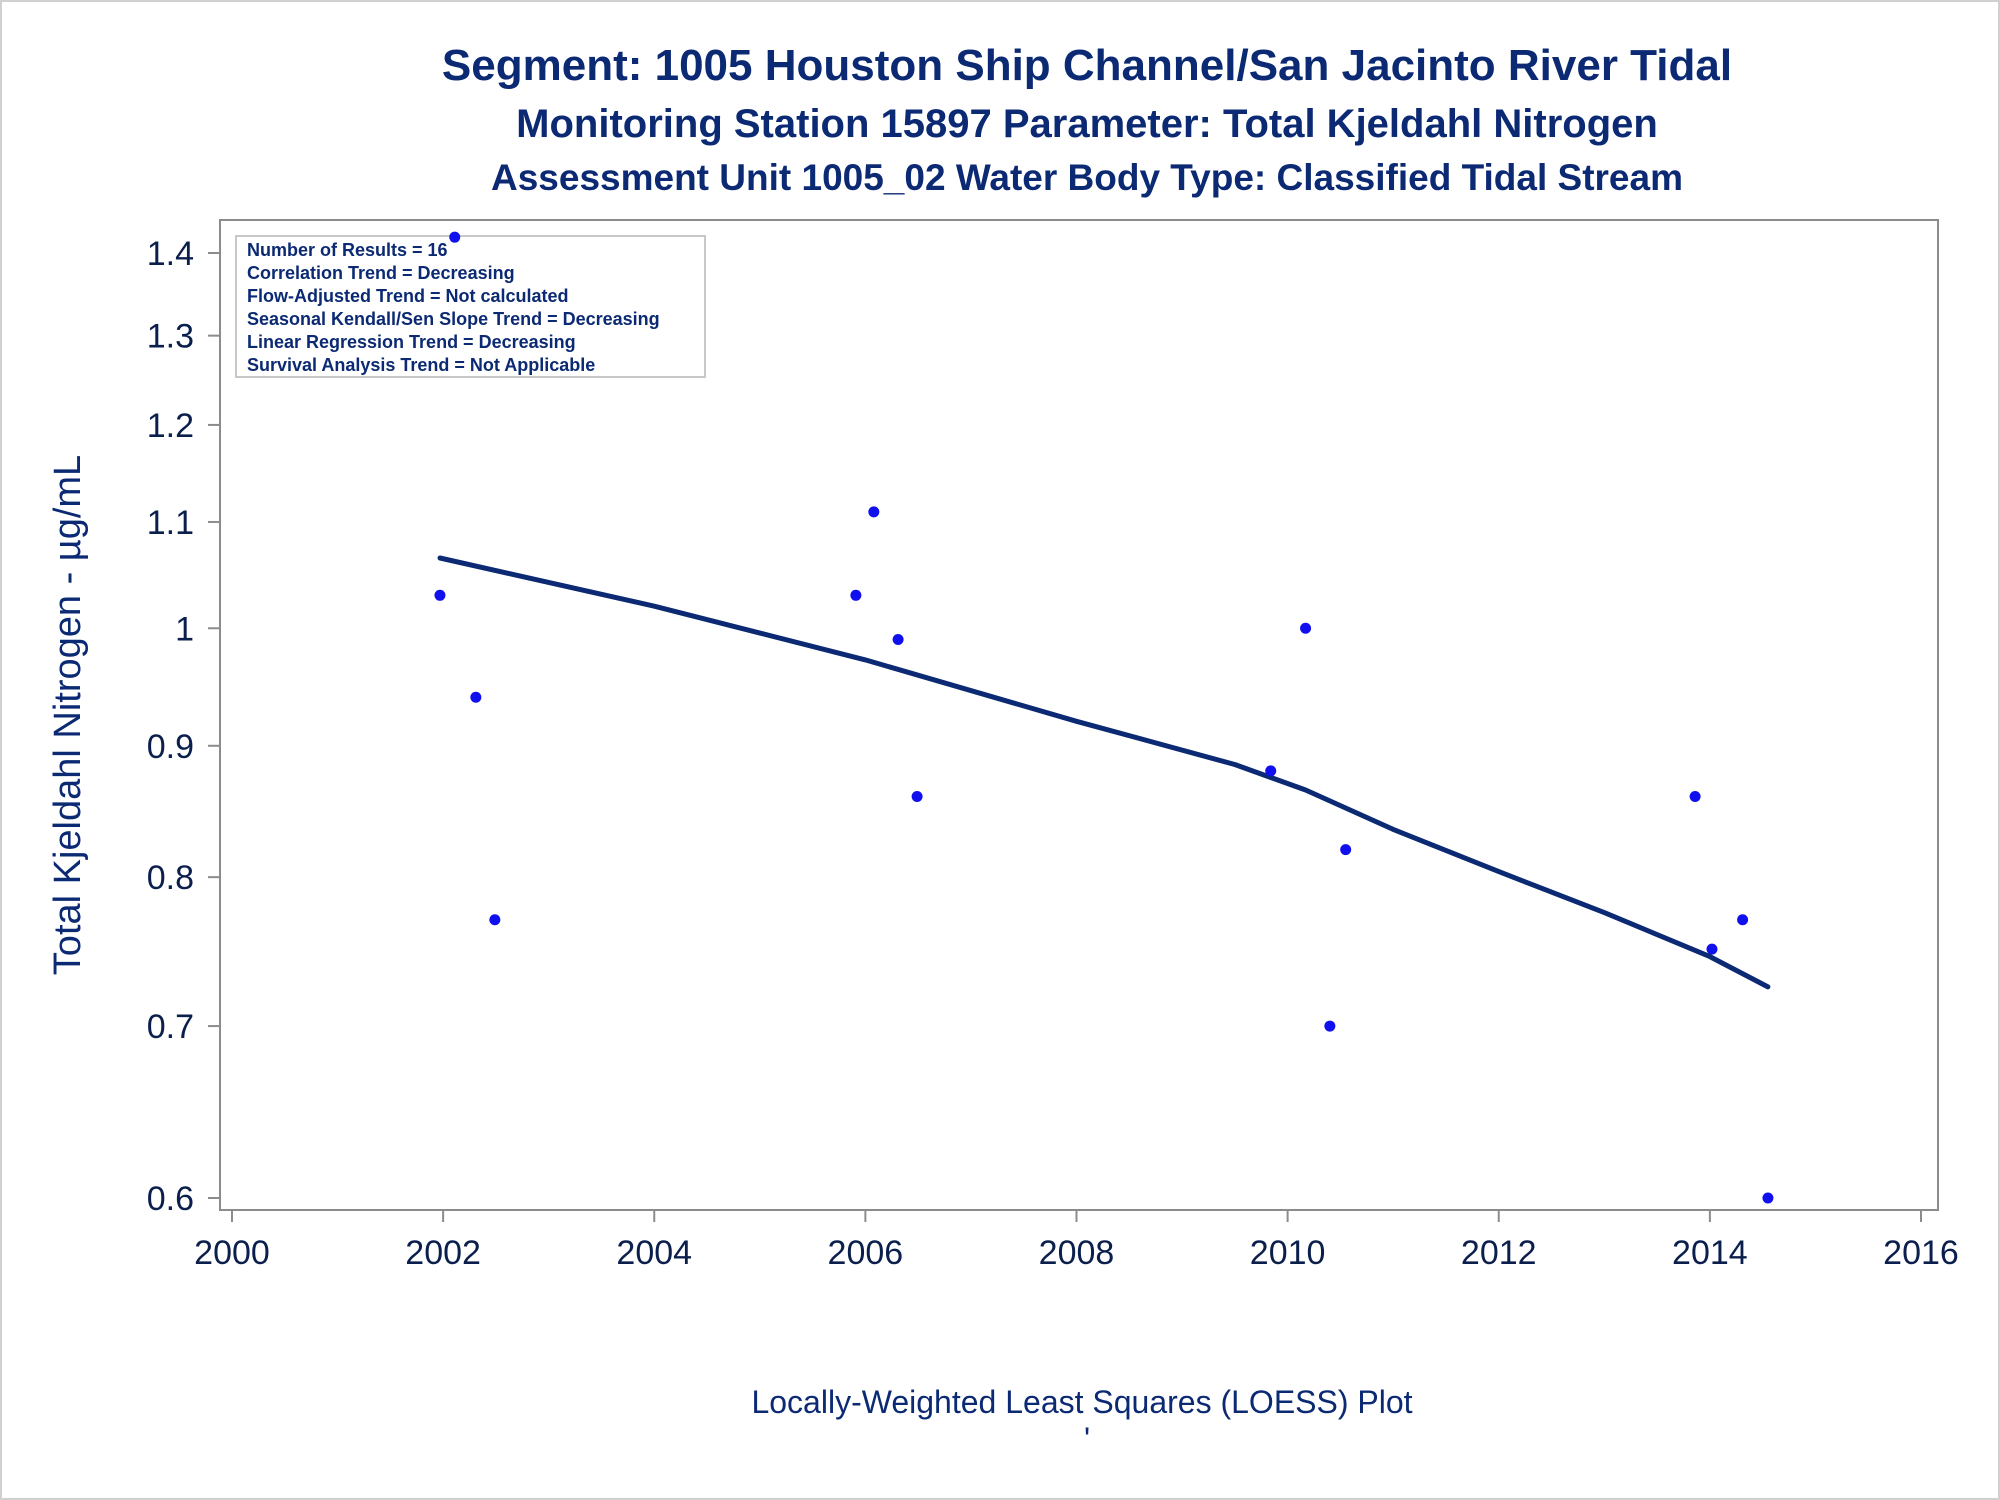  What do you see at coordinates (1921, 1253) in the screenshot?
I see `x-tick-label: 2016` at bounding box center [1921, 1253].